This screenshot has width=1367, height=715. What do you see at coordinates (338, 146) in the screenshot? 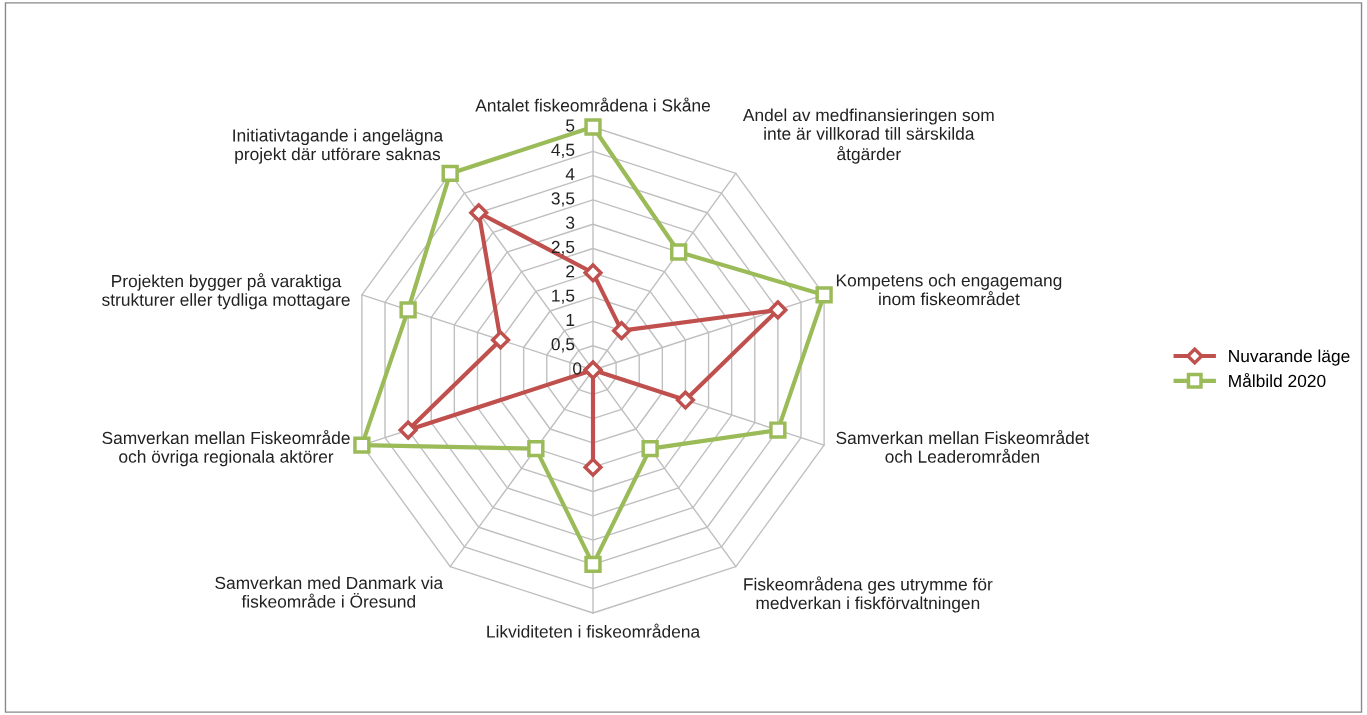
I see `spoke-label: Initiativtagande i angelägna projekt där utförare saknas` at bounding box center [338, 146].